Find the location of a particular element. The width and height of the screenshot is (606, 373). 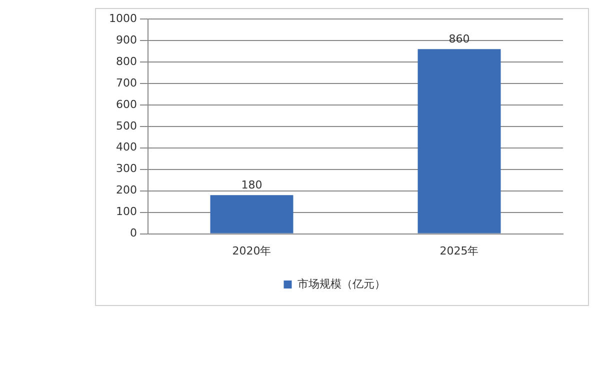

y-tick-label: 600 is located at coordinates (126, 104).